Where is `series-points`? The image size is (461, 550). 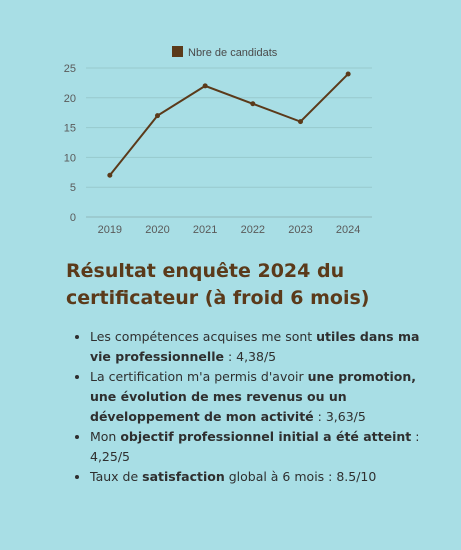
series-points is located at coordinates (229, 124).